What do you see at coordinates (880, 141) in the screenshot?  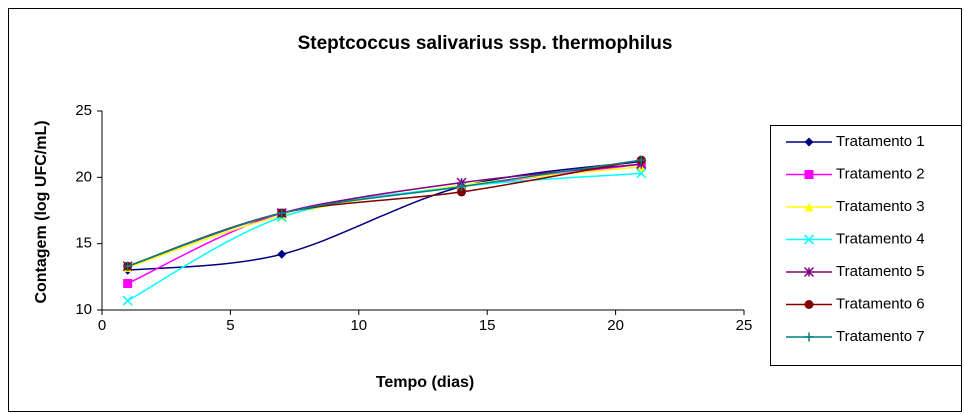 I see `legend-label: Tratamento 1` at bounding box center [880, 141].